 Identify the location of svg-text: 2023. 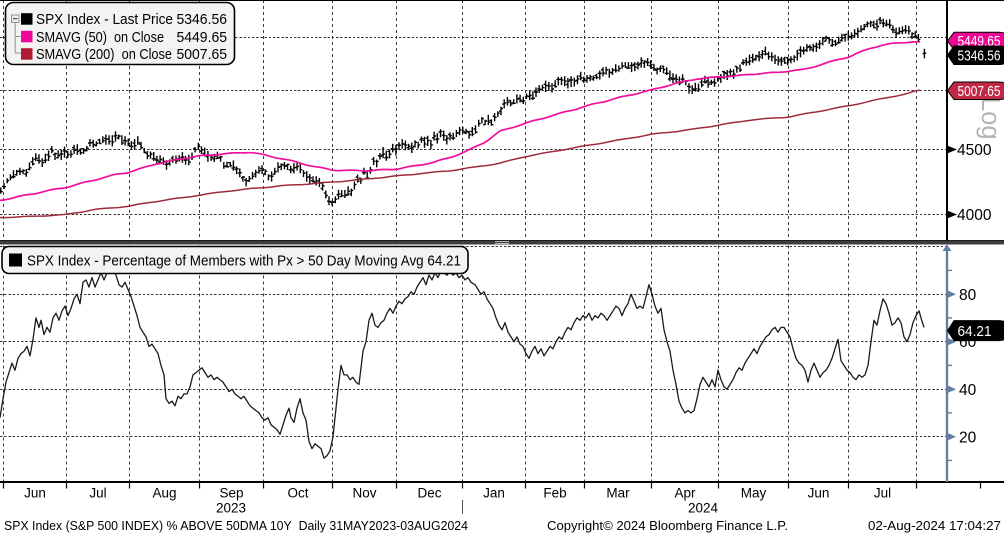
(231, 508).